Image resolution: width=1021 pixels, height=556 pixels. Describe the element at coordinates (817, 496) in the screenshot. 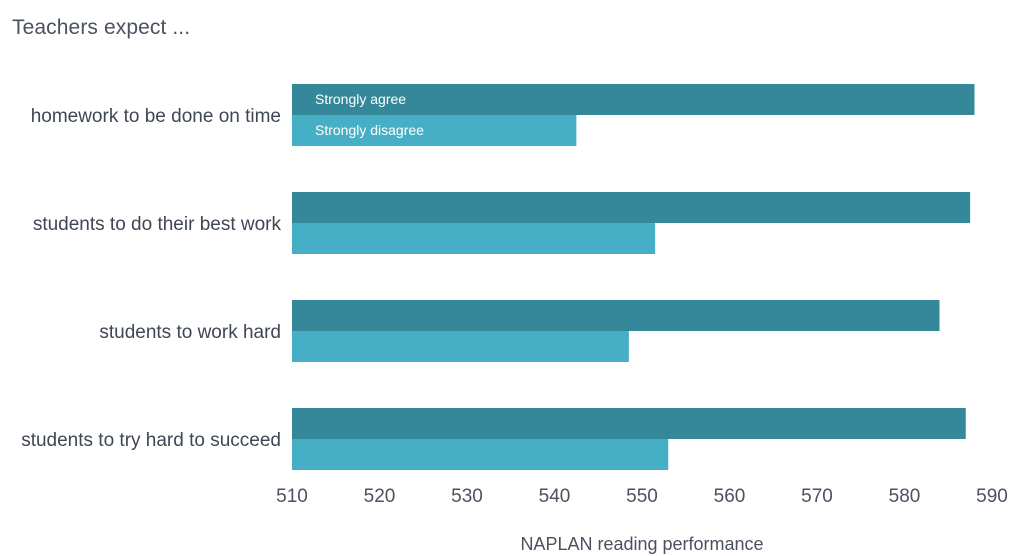

I see `x-tick-label-570: 570` at that location.